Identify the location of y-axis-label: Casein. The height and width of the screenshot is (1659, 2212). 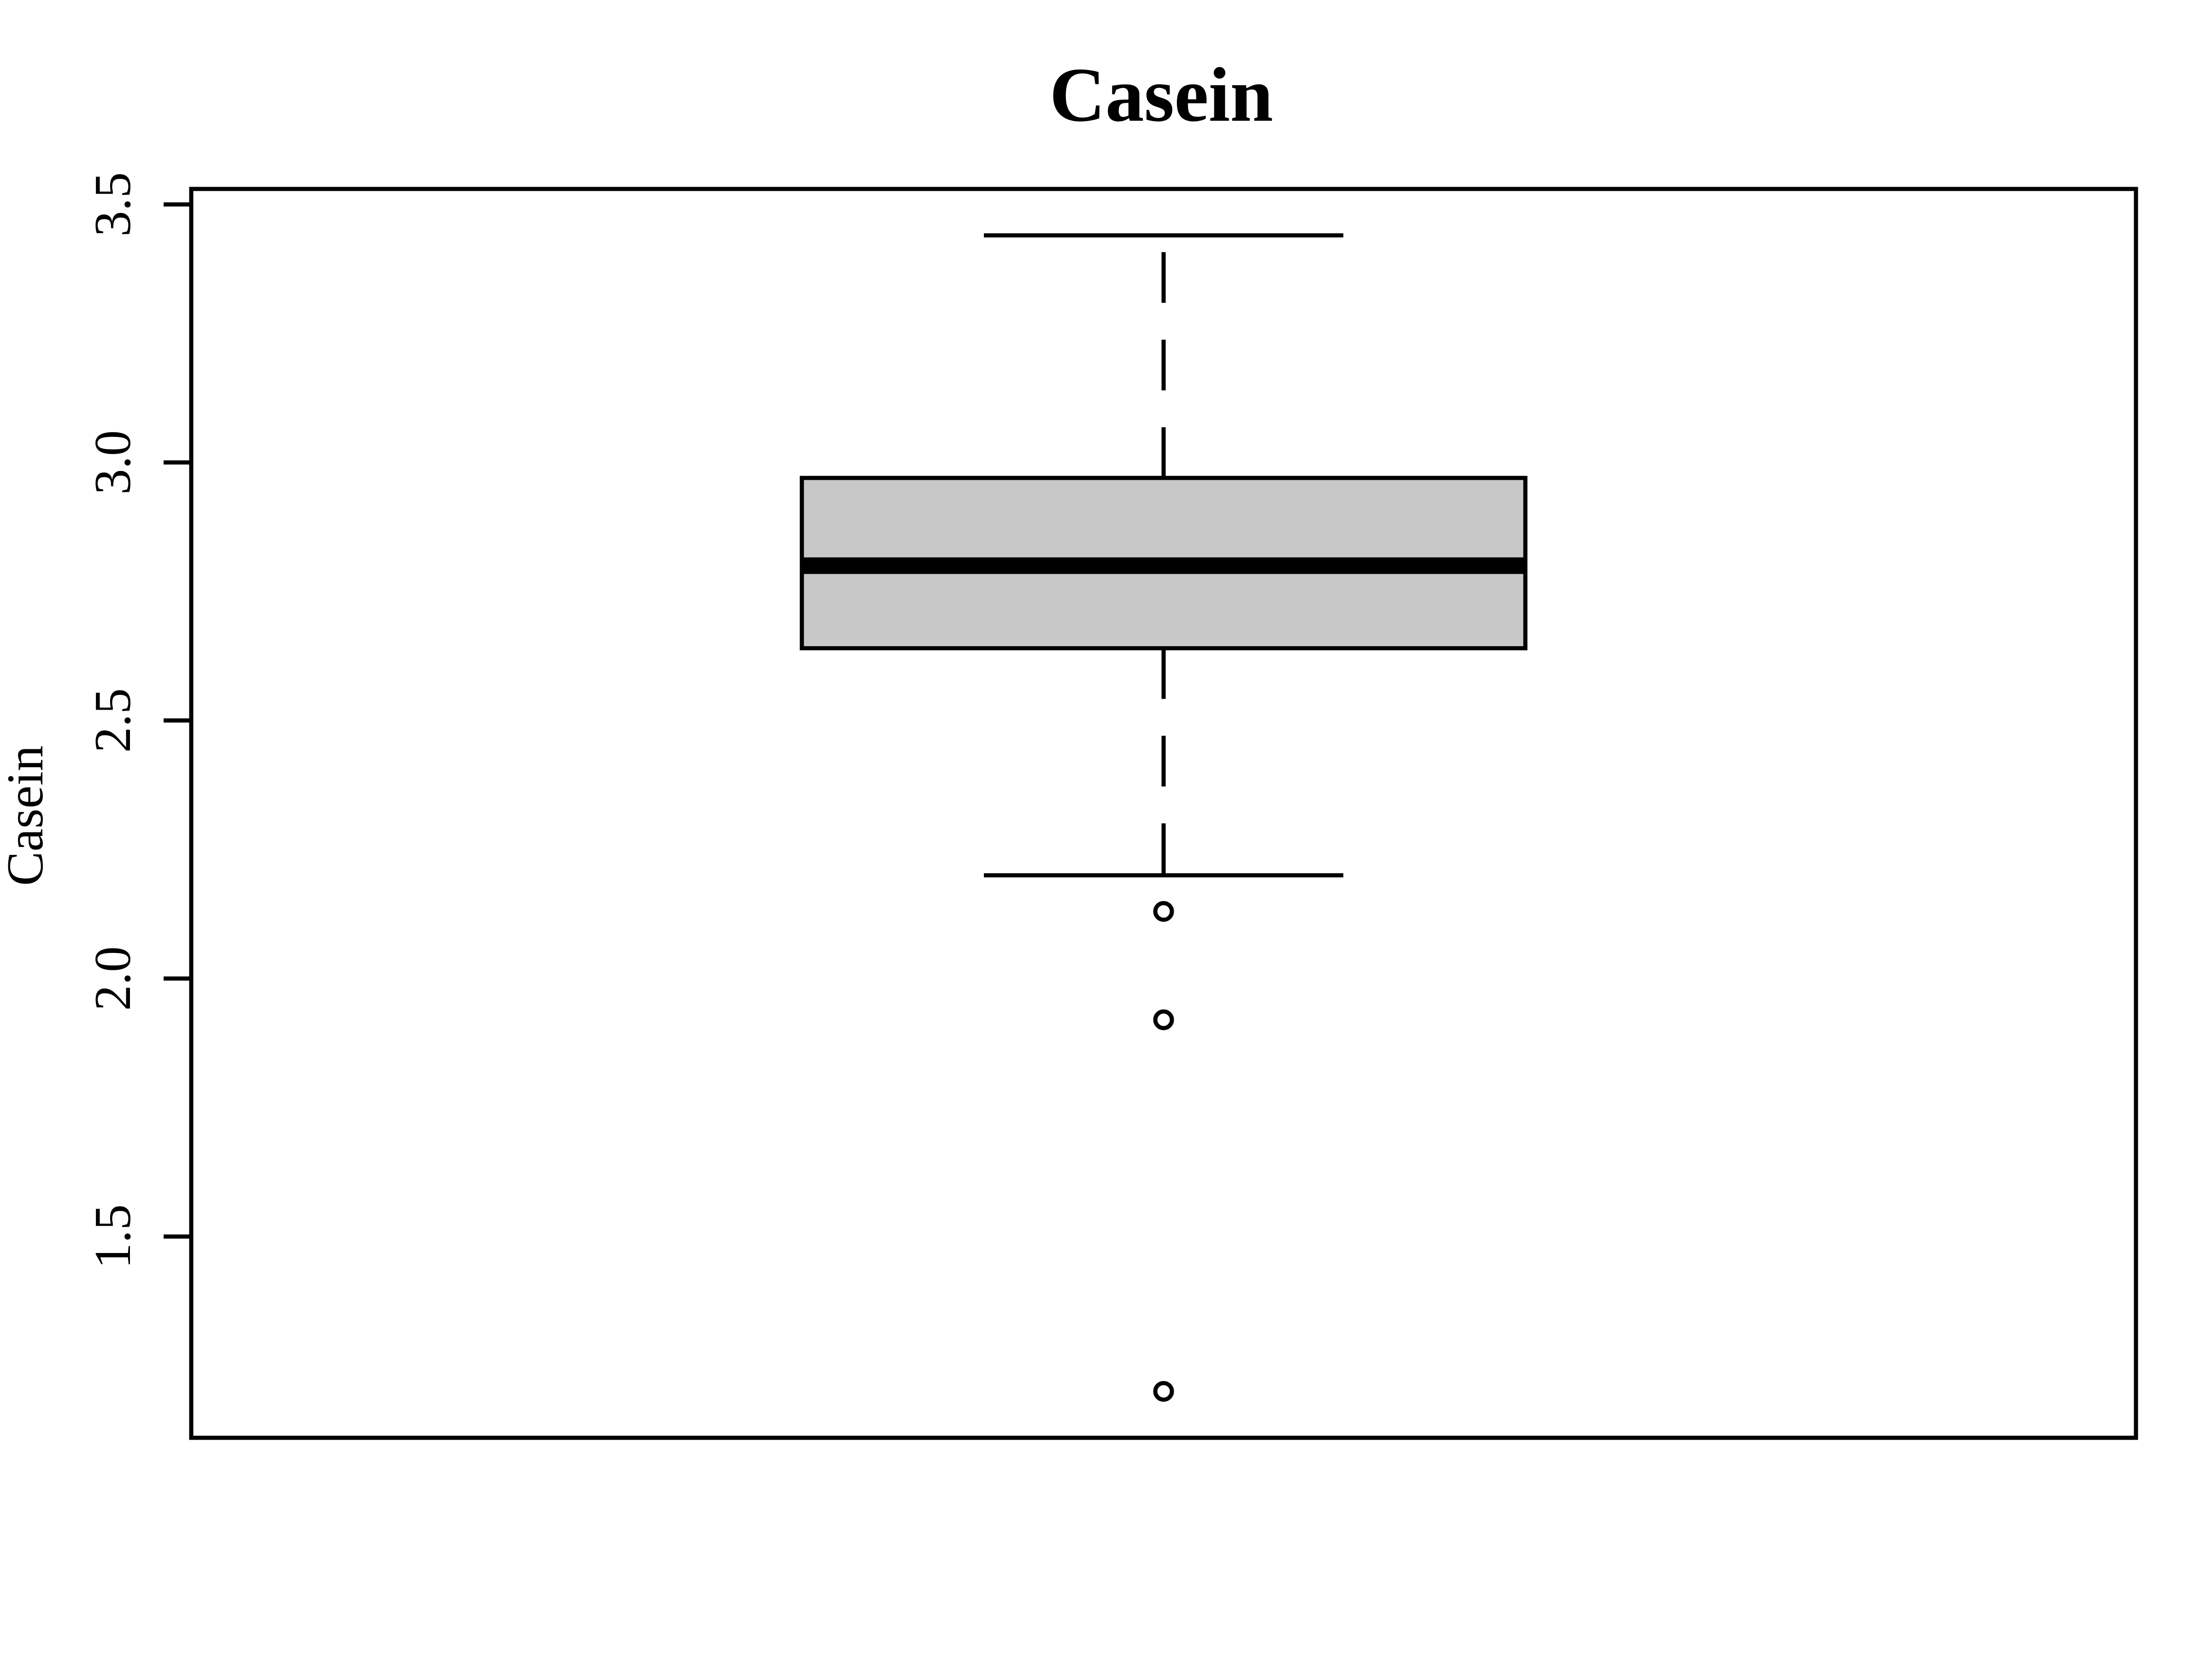
(27, 816).